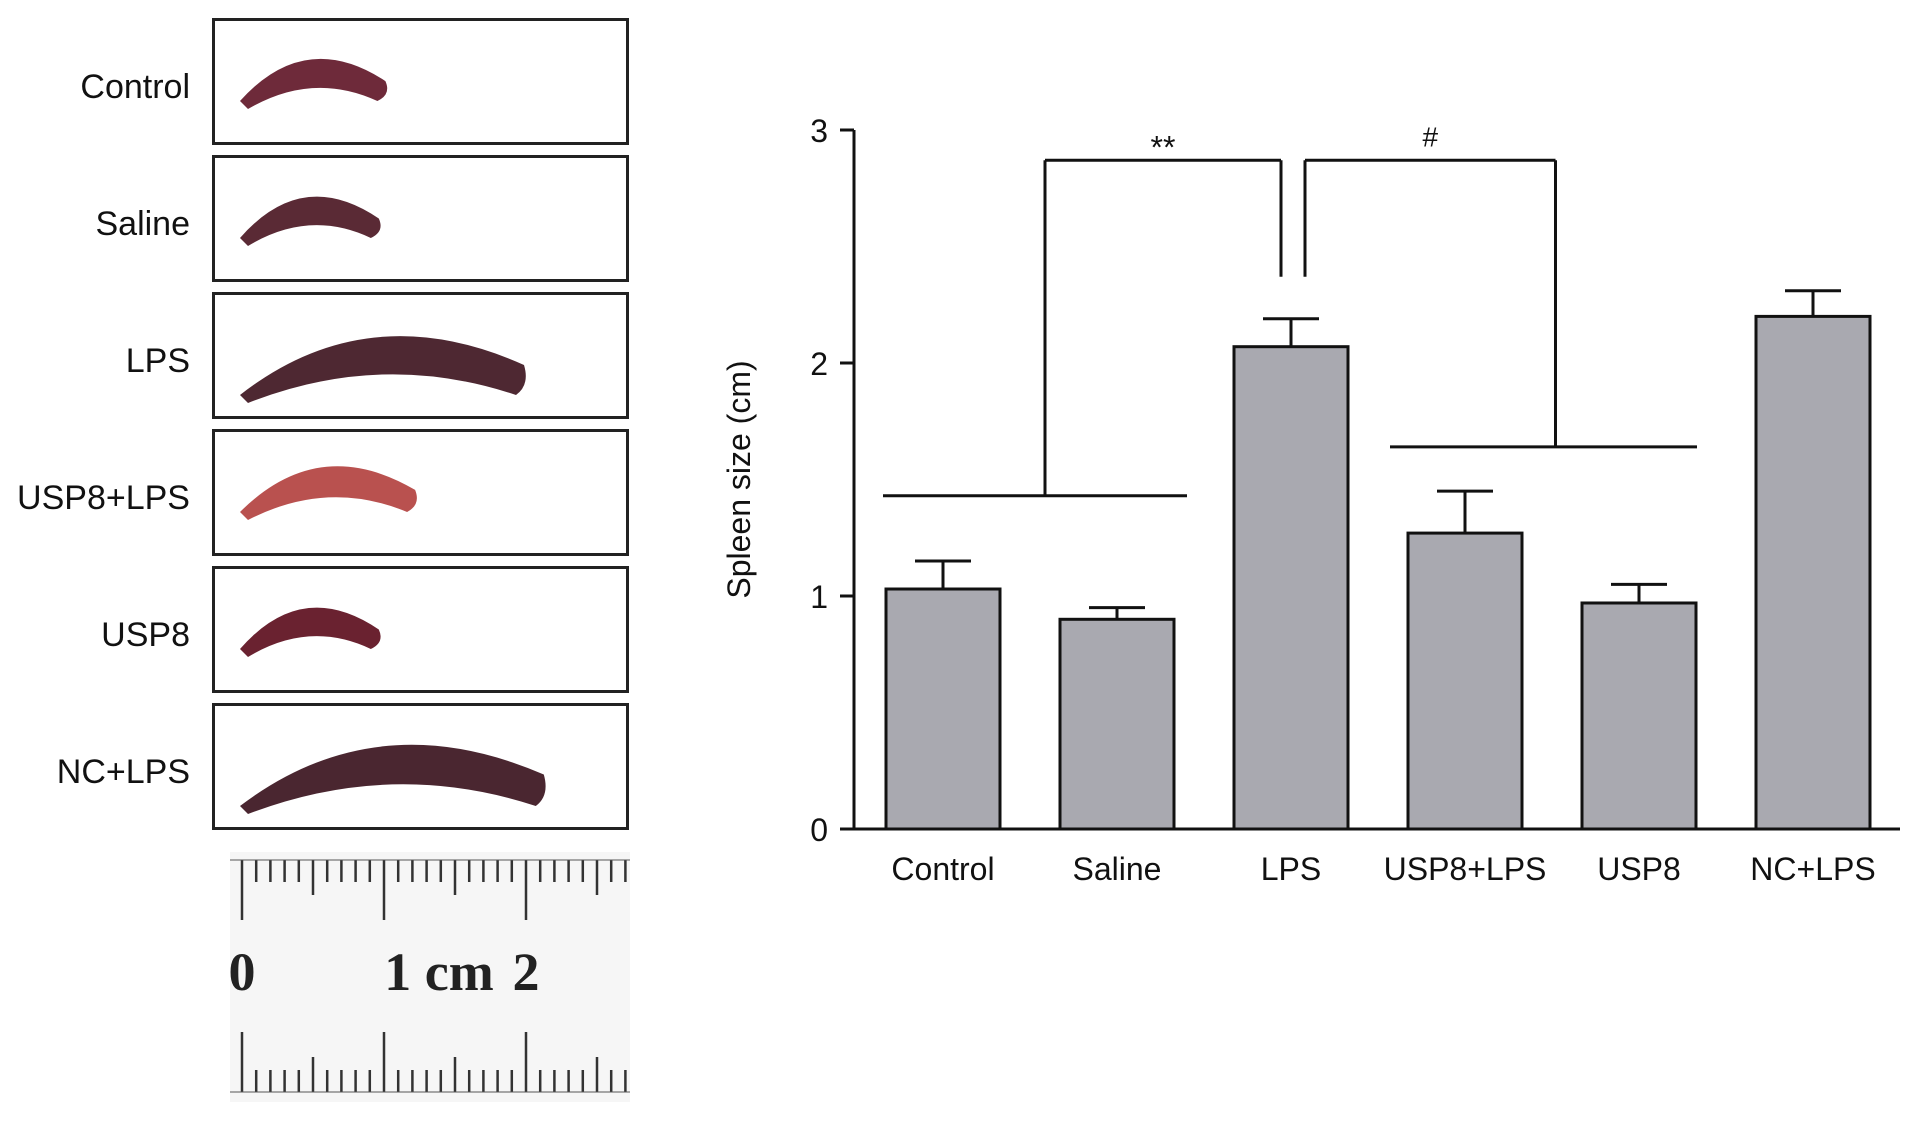 The image size is (1913, 1132). What do you see at coordinates (739, 479) in the screenshot?
I see `y-axis-label: Spleen size (cm)` at bounding box center [739, 479].